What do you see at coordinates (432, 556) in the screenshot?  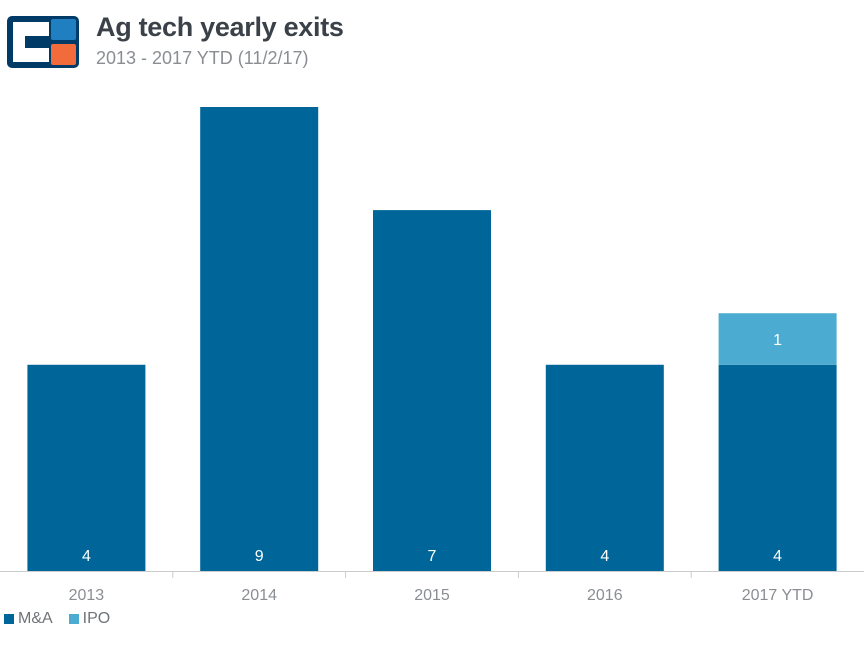 I see `data-label: 7` at bounding box center [432, 556].